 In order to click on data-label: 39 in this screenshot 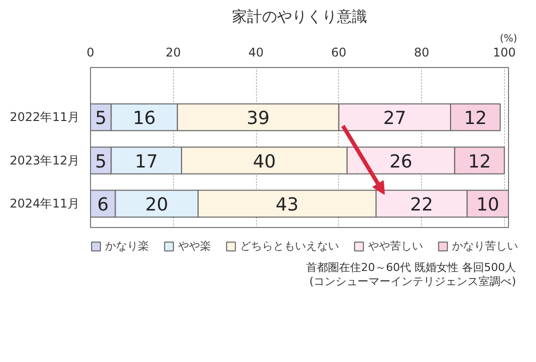, I will do `click(258, 119)`.